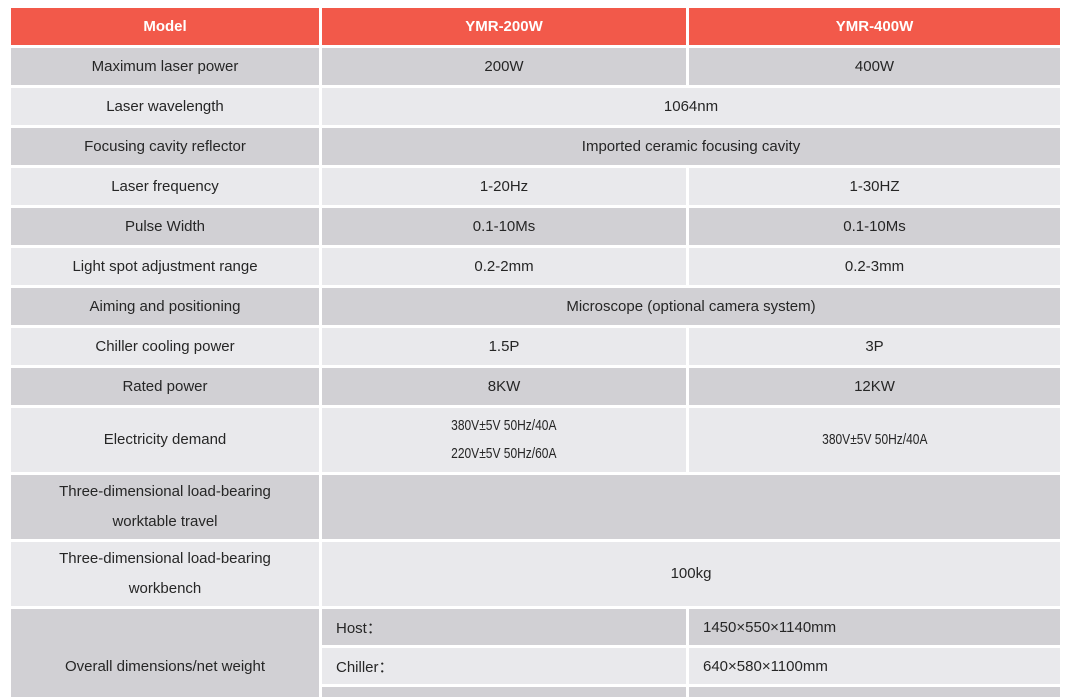 This screenshot has width=1071, height=697. What do you see at coordinates (874, 386) in the screenshot?
I see `value-ymr-400w: 12KW` at bounding box center [874, 386].